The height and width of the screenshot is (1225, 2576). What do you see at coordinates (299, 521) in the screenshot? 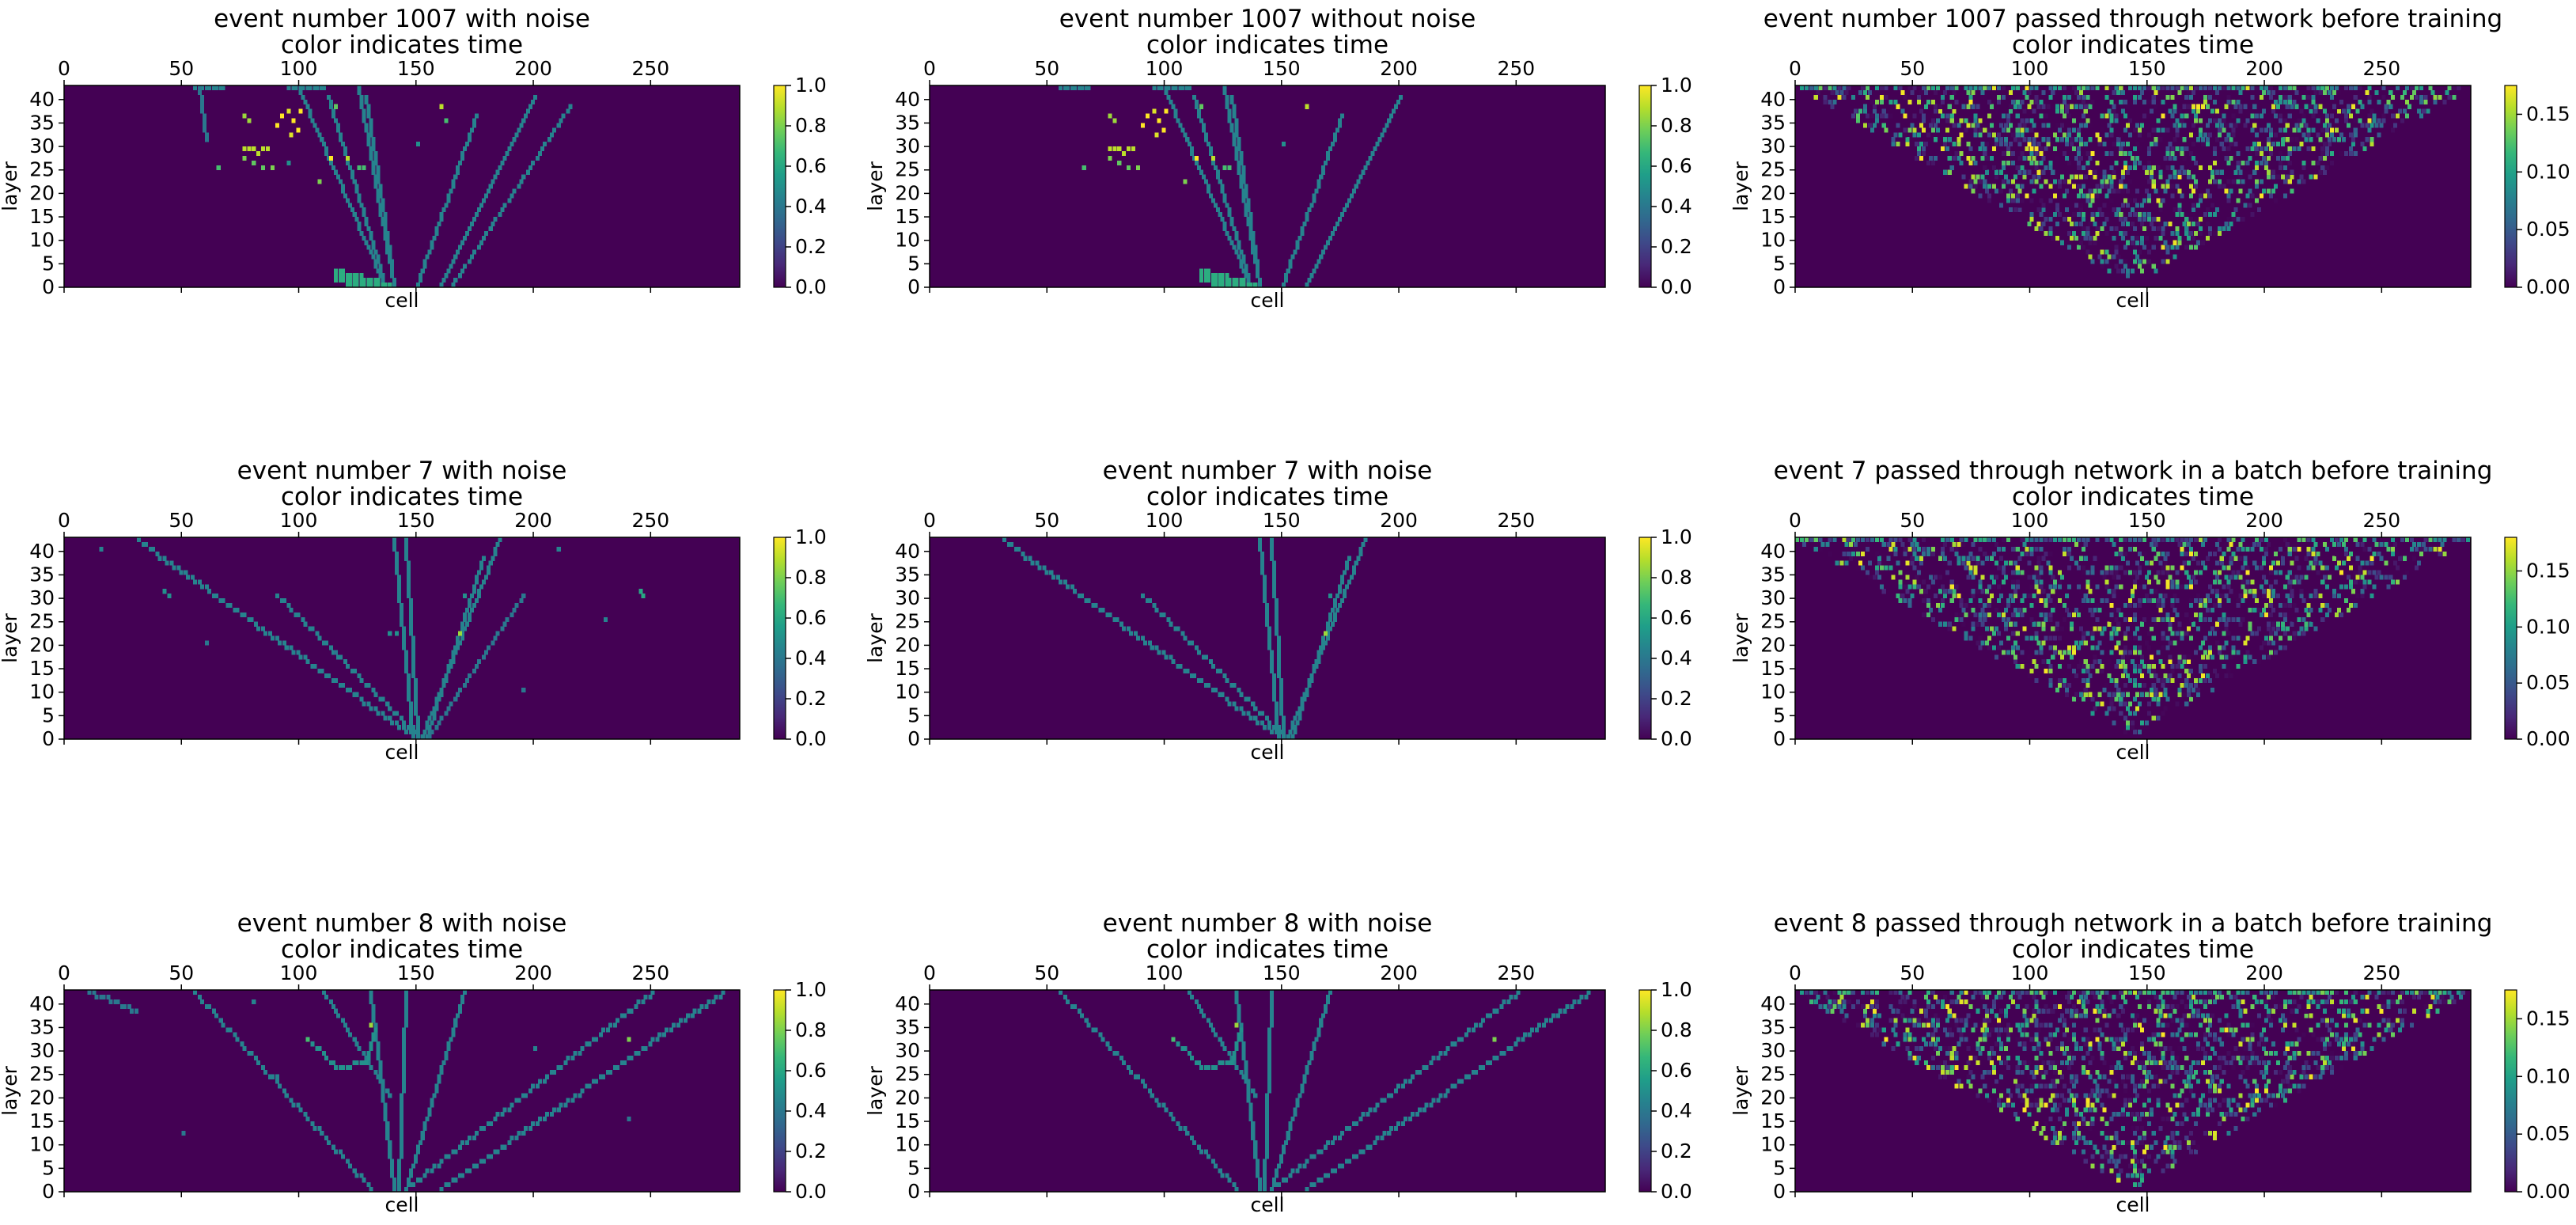
I see `x-tick-label: 100` at bounding box center [299, 521].